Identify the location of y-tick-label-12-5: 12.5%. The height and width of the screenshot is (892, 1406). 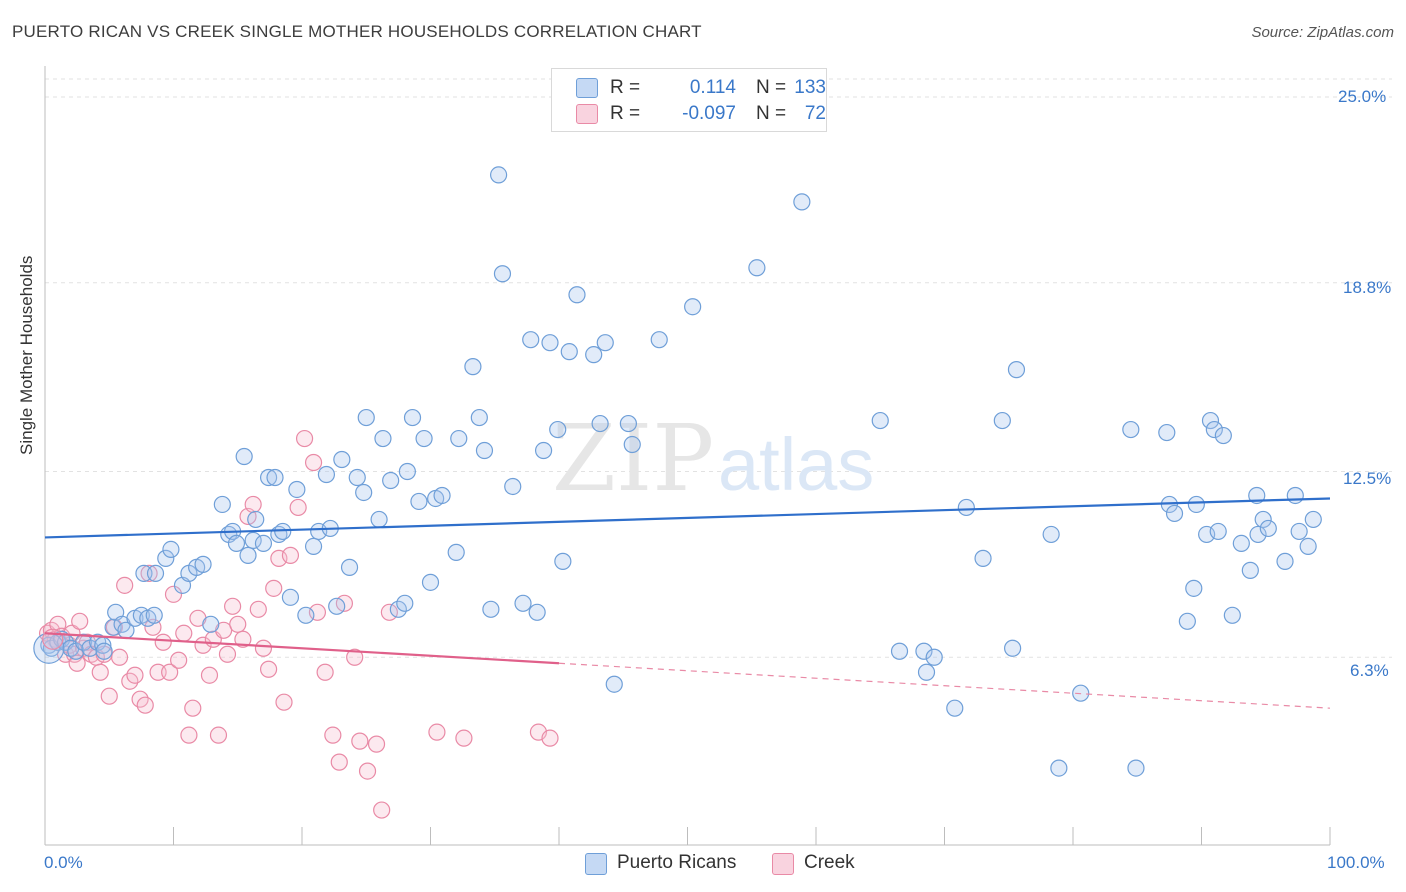
(1367, 478).